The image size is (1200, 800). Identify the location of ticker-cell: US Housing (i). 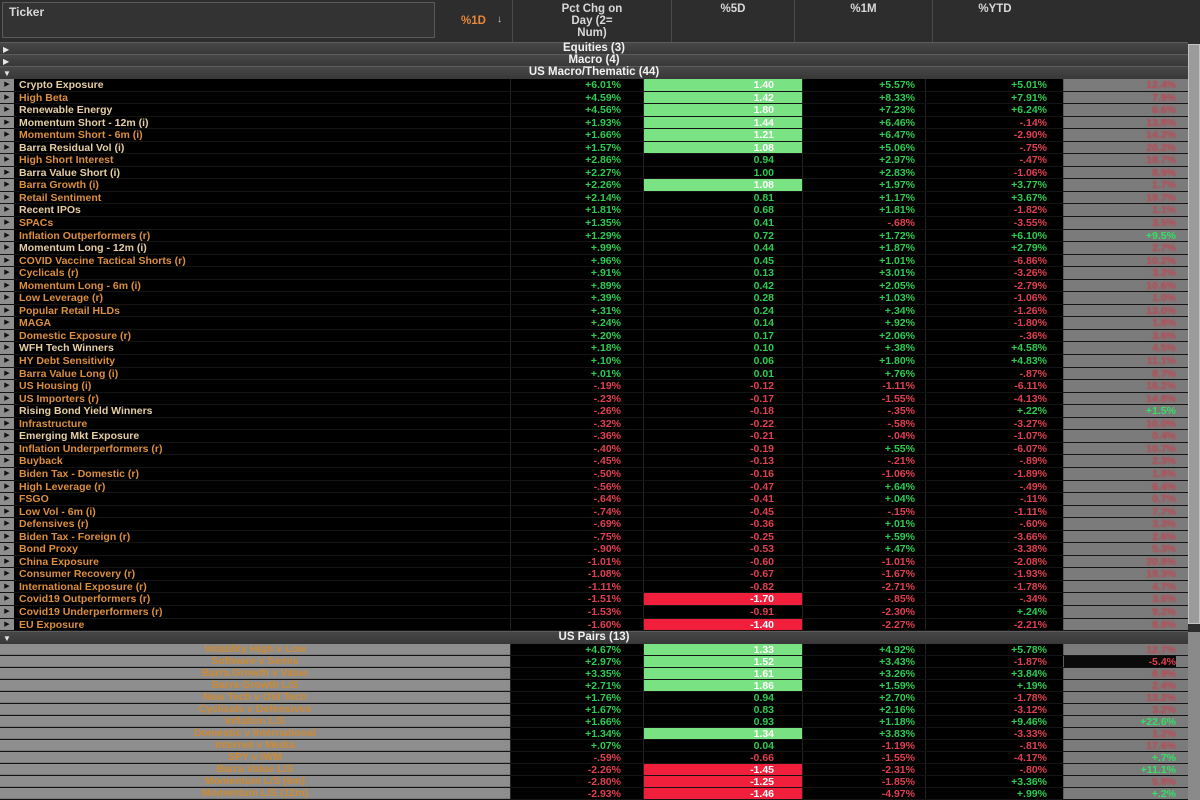
(55, 386).